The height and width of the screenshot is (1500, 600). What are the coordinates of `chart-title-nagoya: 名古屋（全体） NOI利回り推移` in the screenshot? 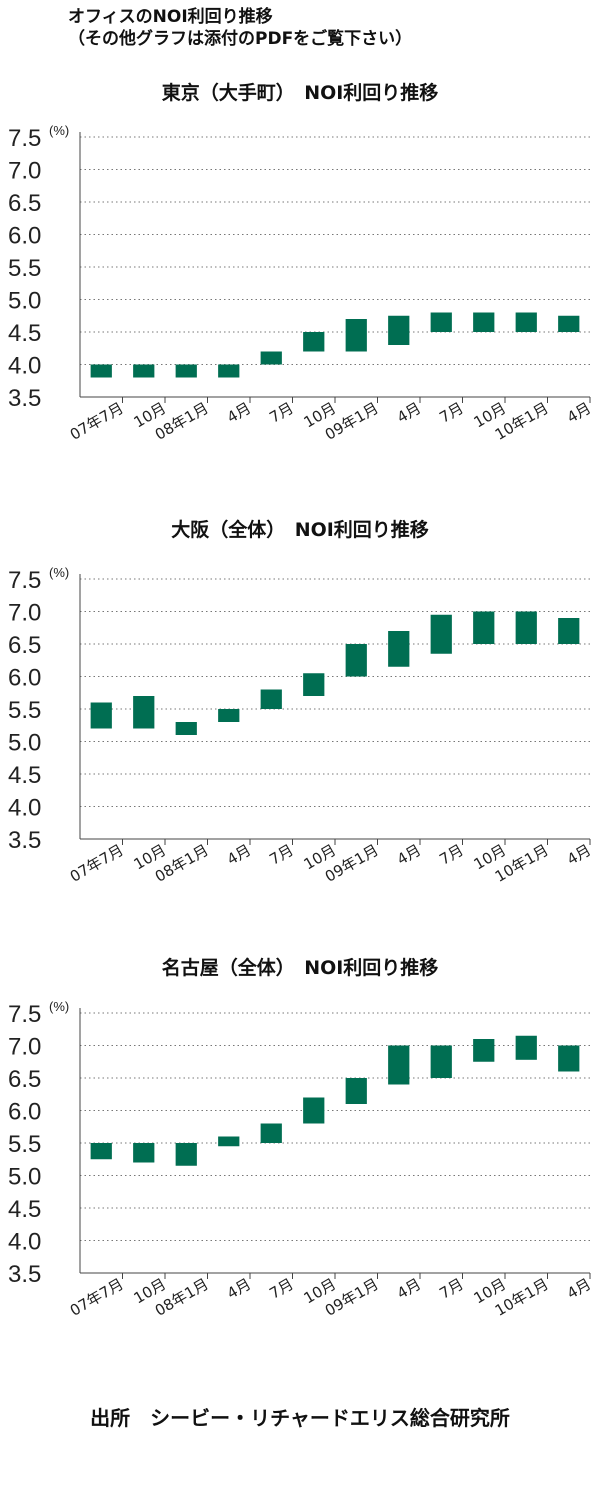 It's located at (300, 968).